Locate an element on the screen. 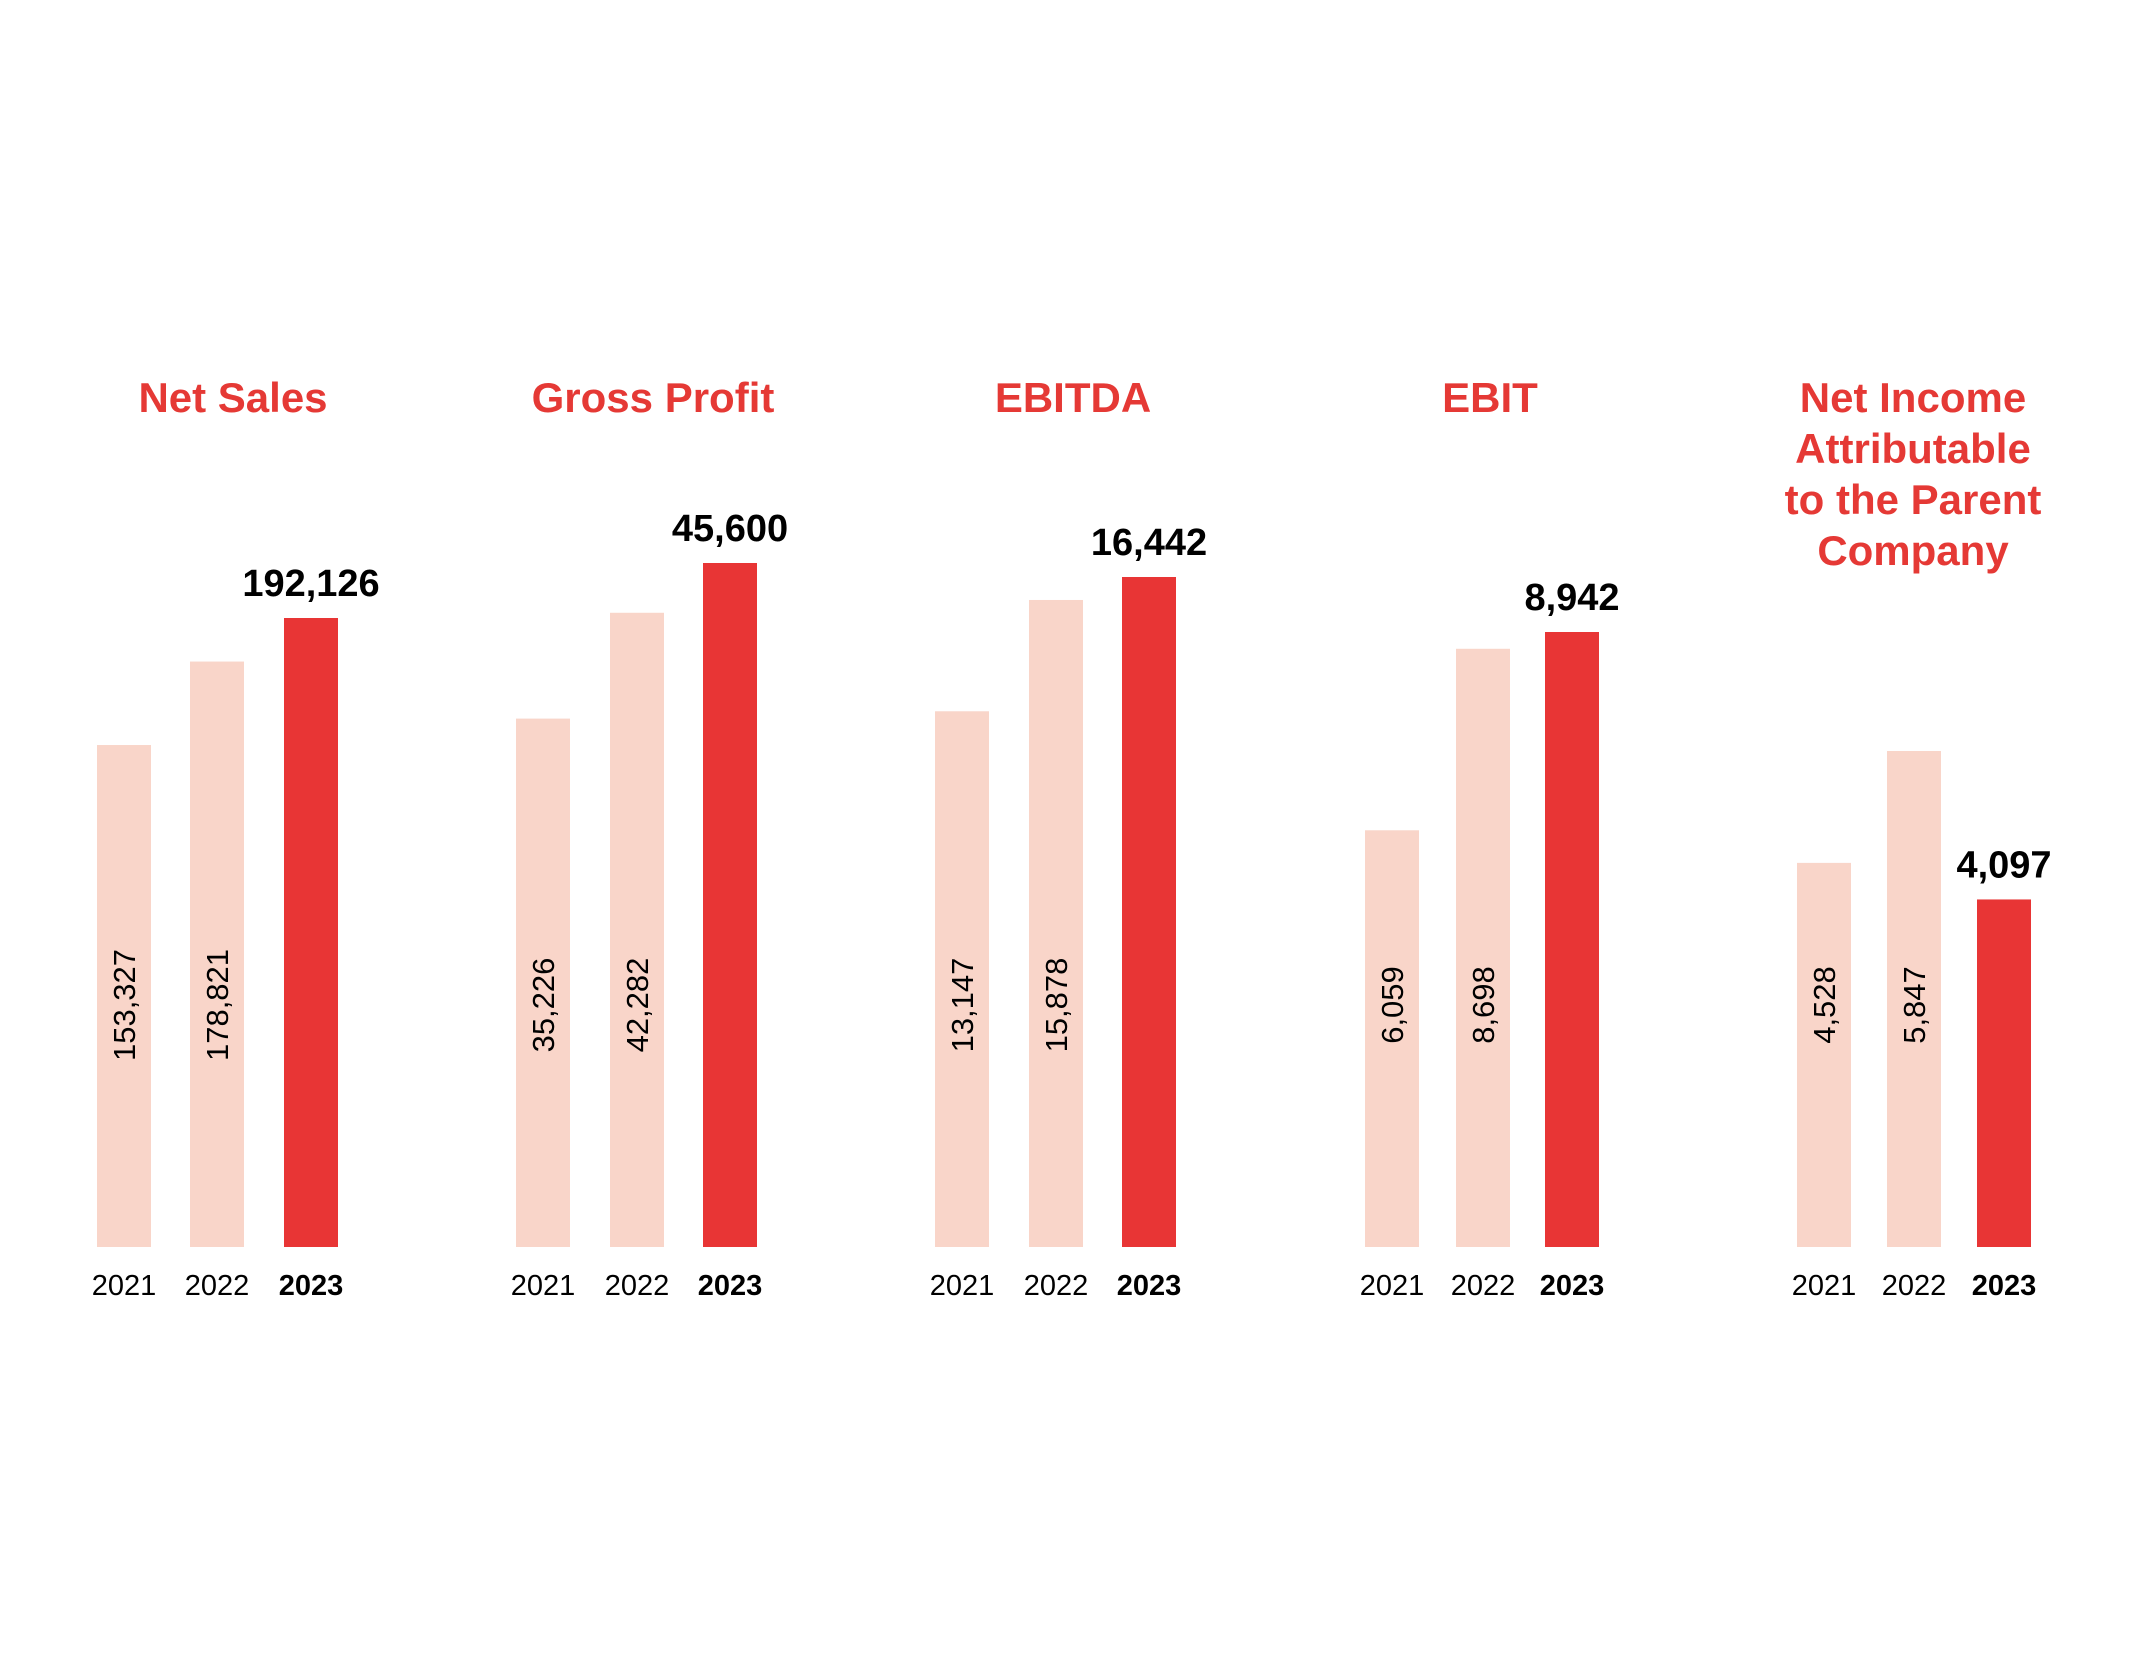 Image resolution: width=2133 pixels, height=1672 pixels. chart-title: Gross Profit is located at coordinates (653, 397).